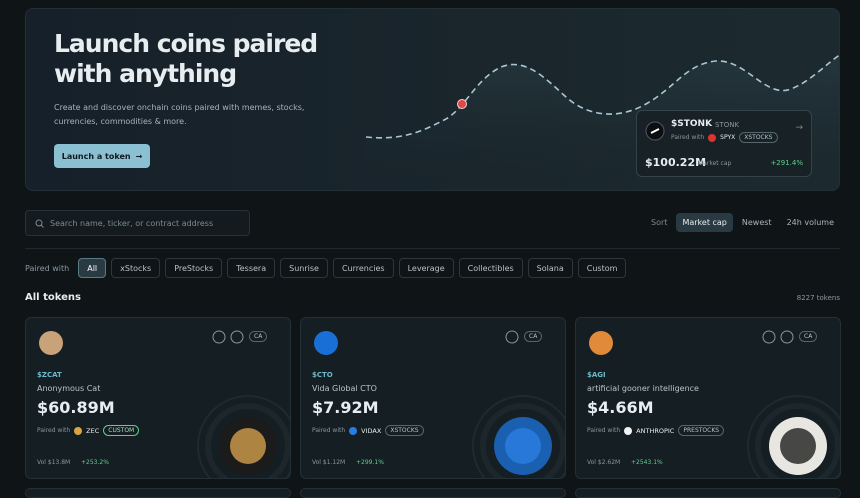 The image size is (860, 498). I want to click on pair-row: Paired with ZEC CUSTOM, so click(88, 430).